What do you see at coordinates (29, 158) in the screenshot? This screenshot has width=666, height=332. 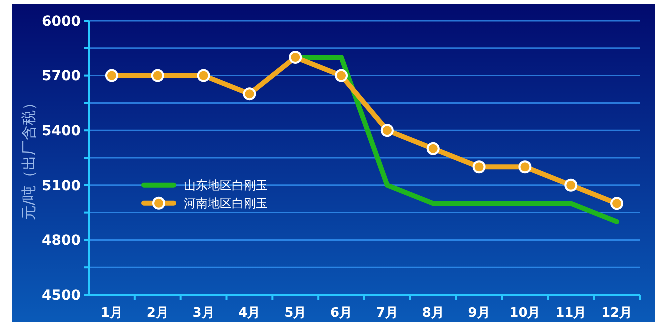 I see `y-axis-title: 元/吨（出厂含税）` at bounding box center [29, 158].